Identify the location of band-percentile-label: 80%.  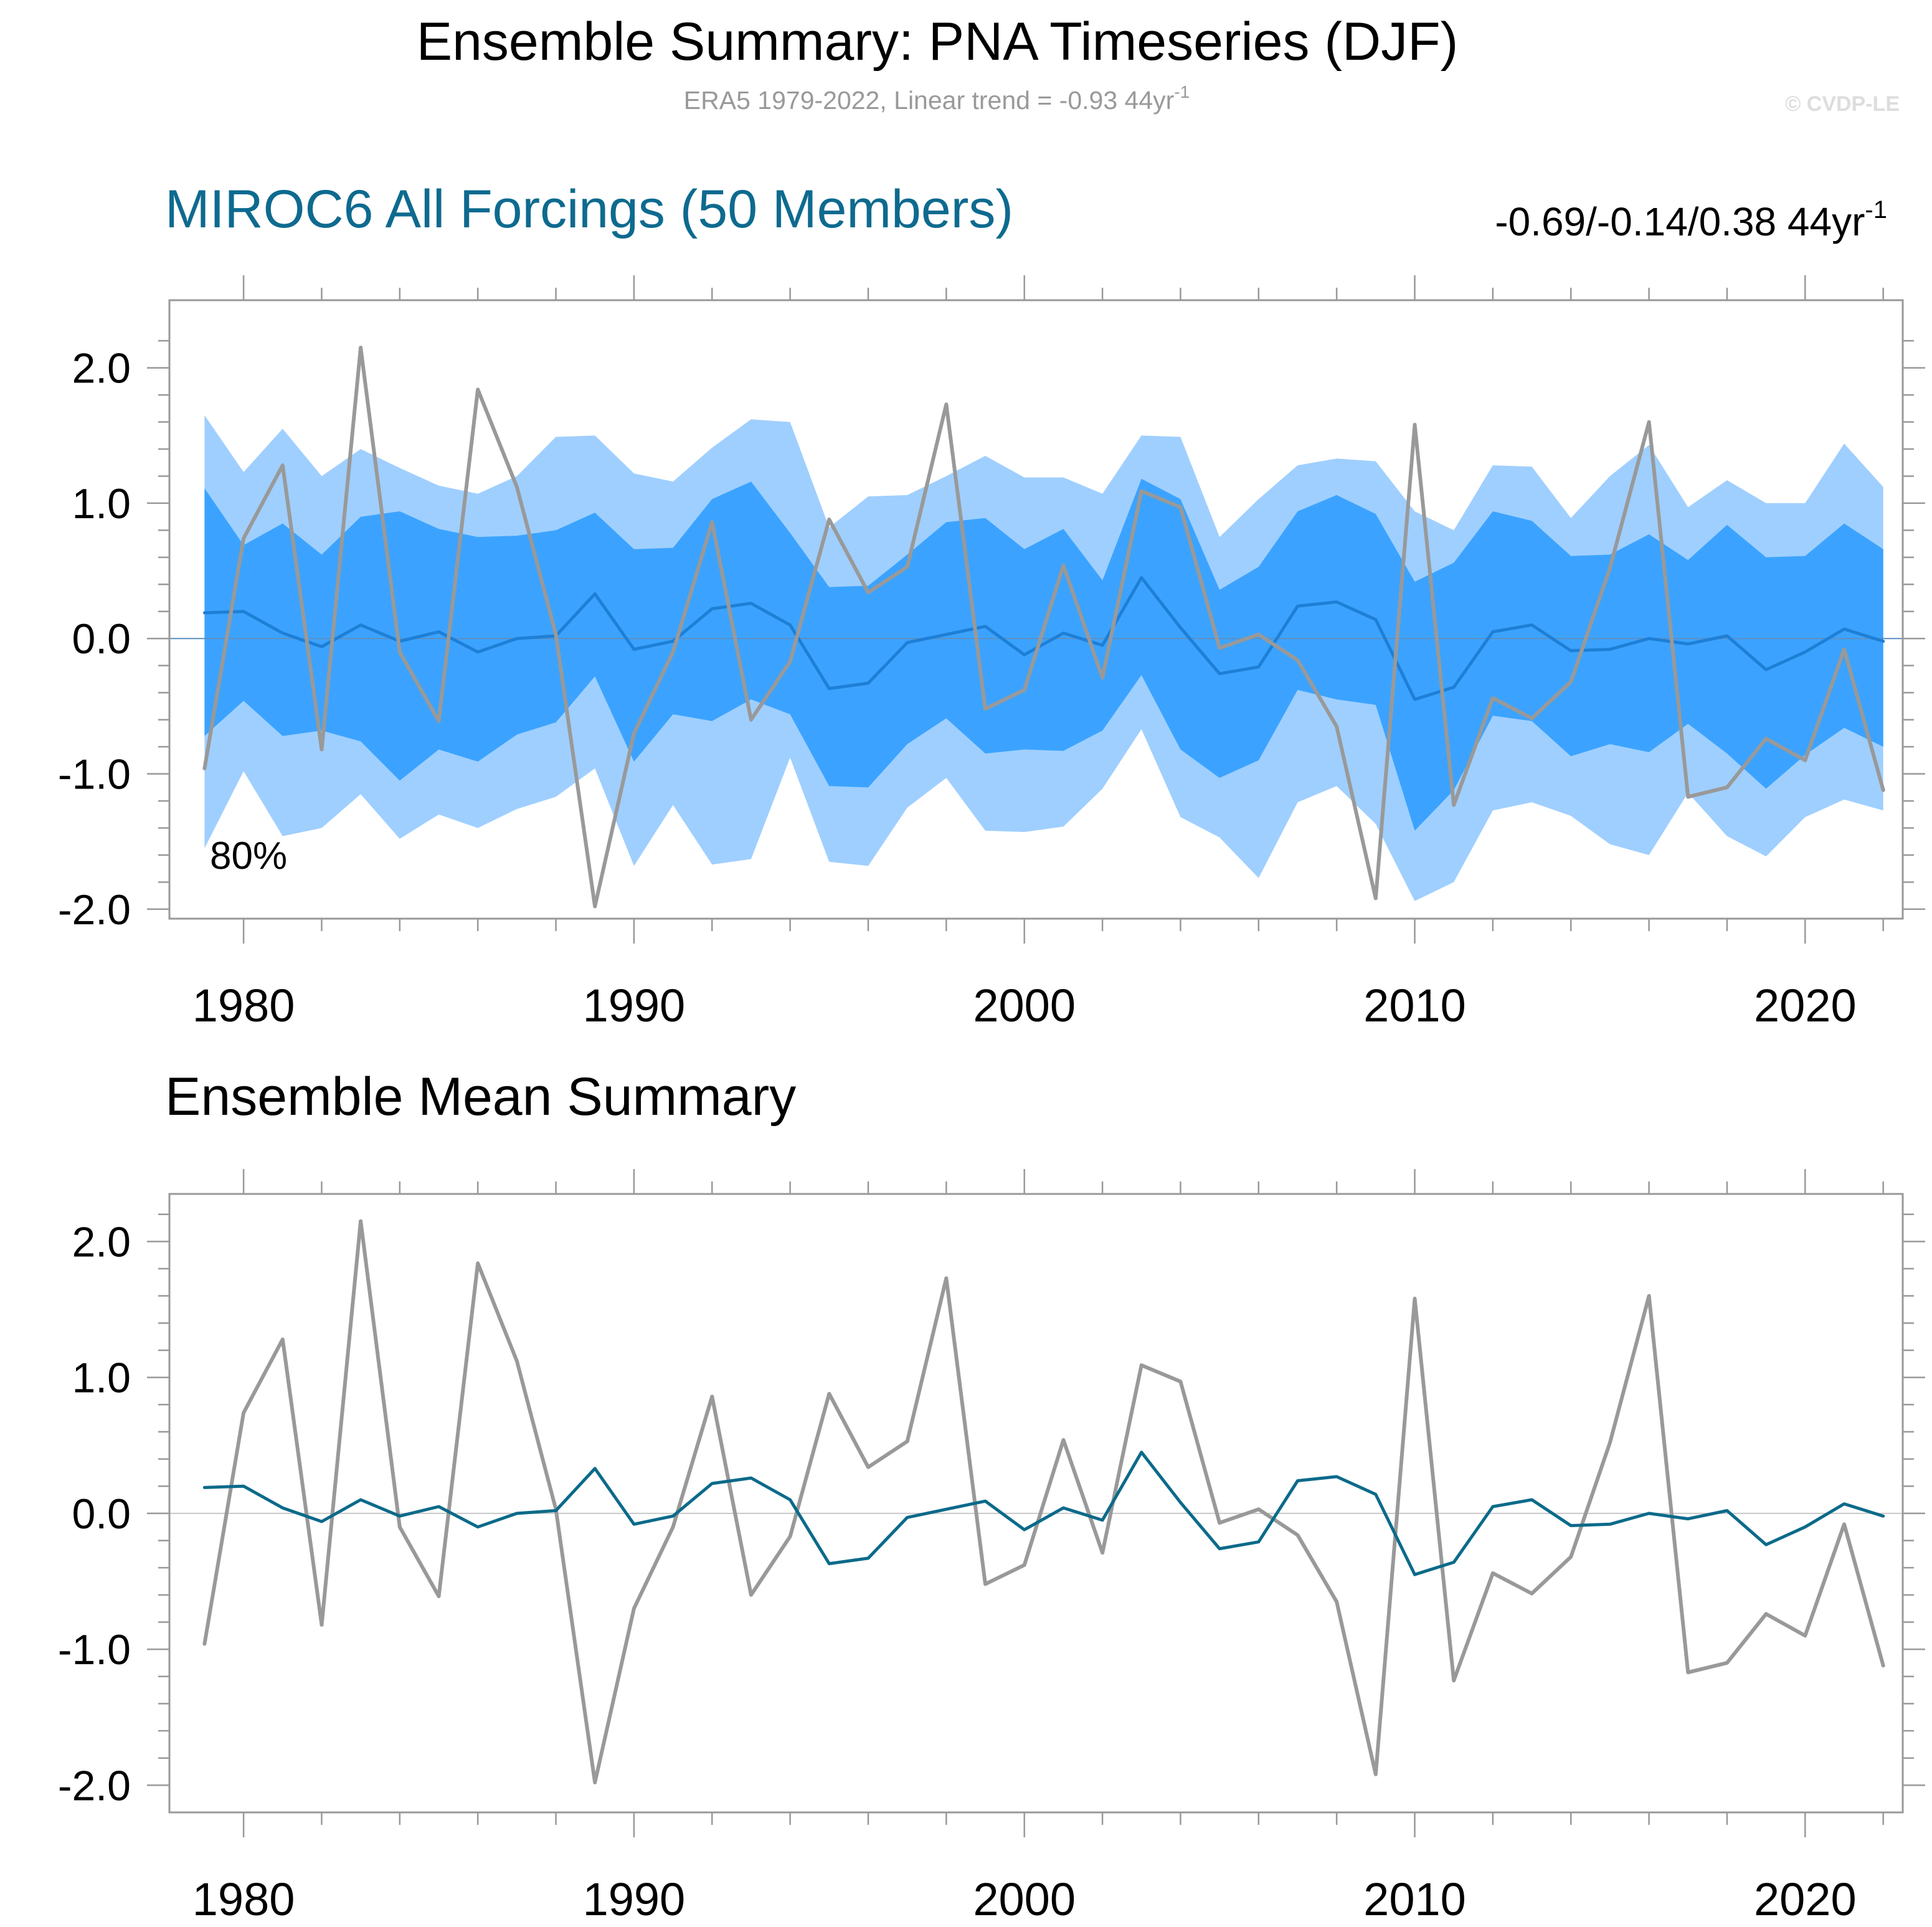
(249, 856).